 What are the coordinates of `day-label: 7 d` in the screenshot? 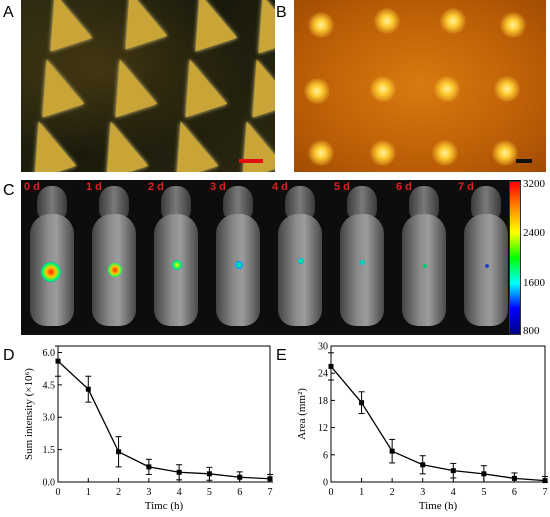 It's located at (466, 187).